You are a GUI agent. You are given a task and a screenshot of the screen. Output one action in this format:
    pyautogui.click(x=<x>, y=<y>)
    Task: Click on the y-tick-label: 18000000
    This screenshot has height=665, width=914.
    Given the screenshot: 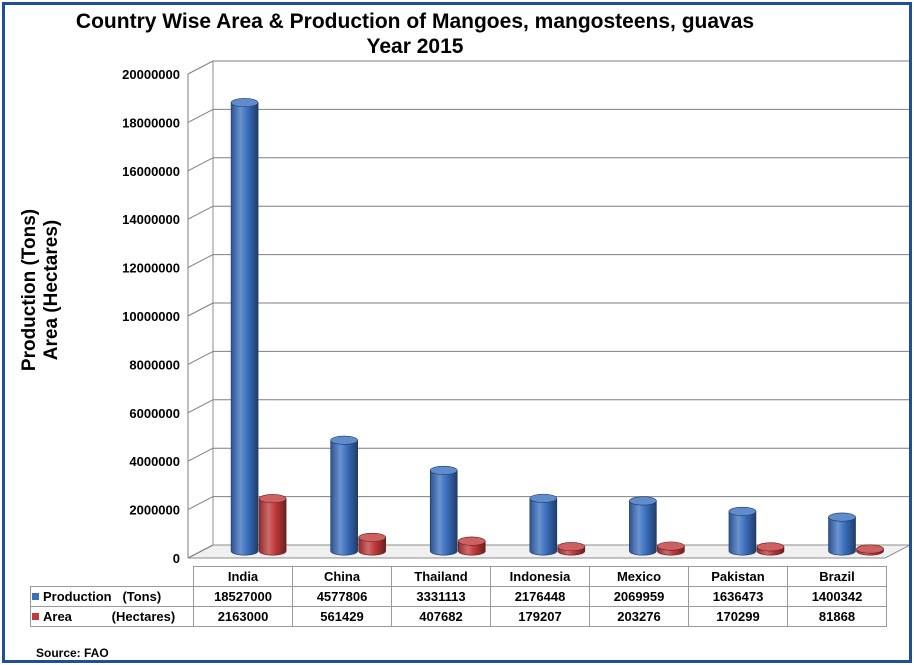 What is the action you would take?
    pyautogui.click(x=151, y=122)
    